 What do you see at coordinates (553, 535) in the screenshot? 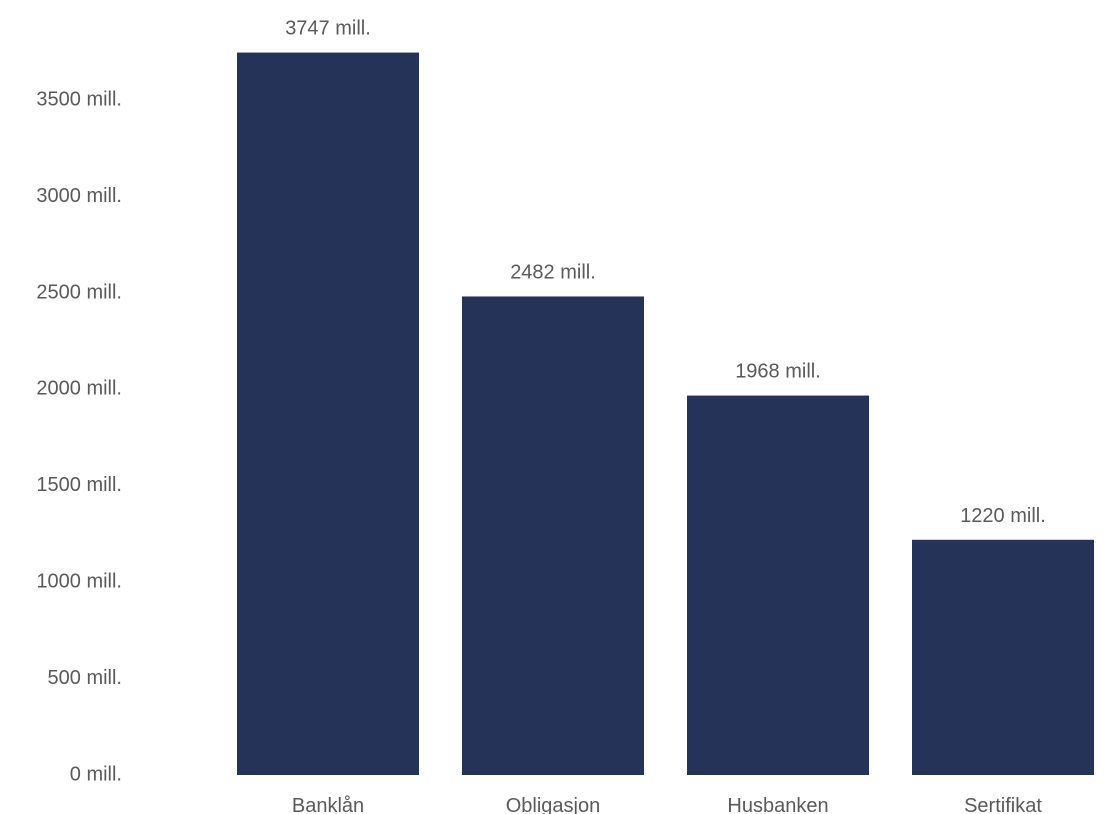
I see `bar-obligasjon` at bounding box center [553, 535].